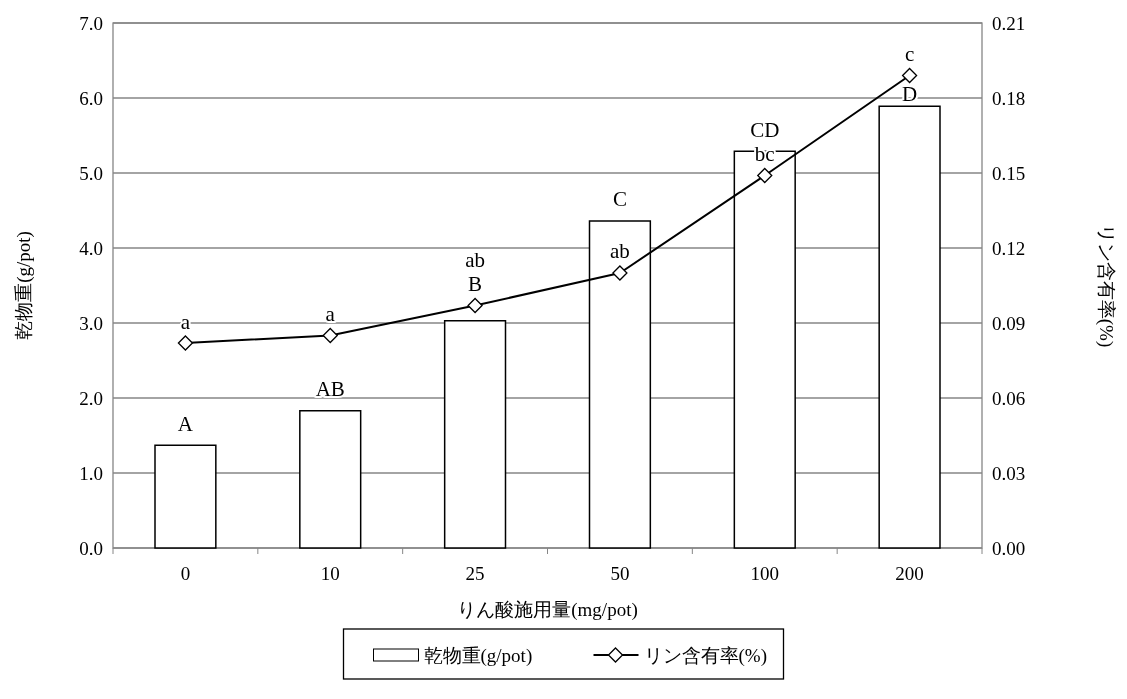 The image size is (1127, 699). What do you see at coordinates (1009, 248) in the screenshot?
I see `y2-tick-label: 0.12` at bounding box center [1009, 248].